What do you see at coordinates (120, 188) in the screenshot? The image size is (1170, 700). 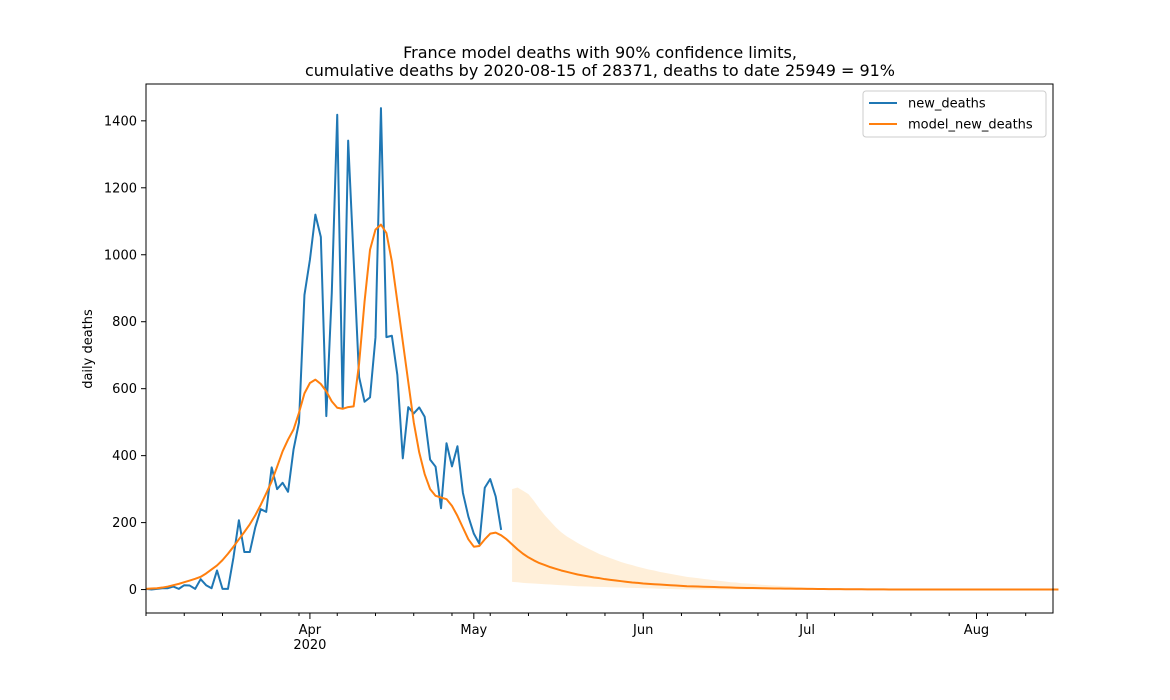 I see `y-tick-label: 1200` at bounding box center [120, 188].